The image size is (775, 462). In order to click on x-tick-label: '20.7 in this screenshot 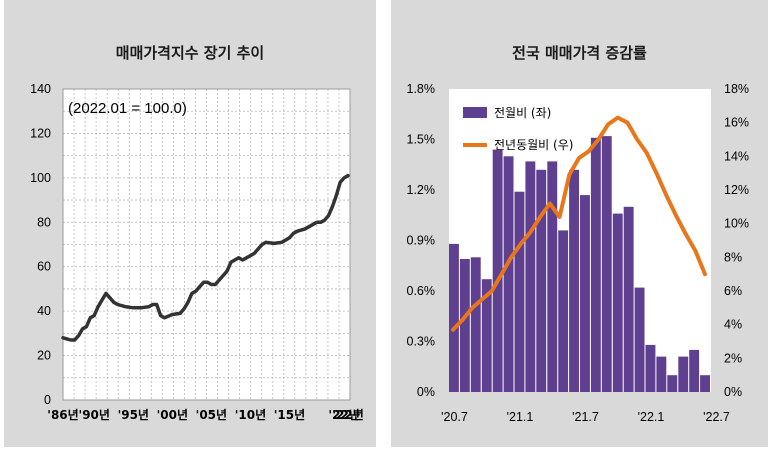, I will do `click(454, 417)`.